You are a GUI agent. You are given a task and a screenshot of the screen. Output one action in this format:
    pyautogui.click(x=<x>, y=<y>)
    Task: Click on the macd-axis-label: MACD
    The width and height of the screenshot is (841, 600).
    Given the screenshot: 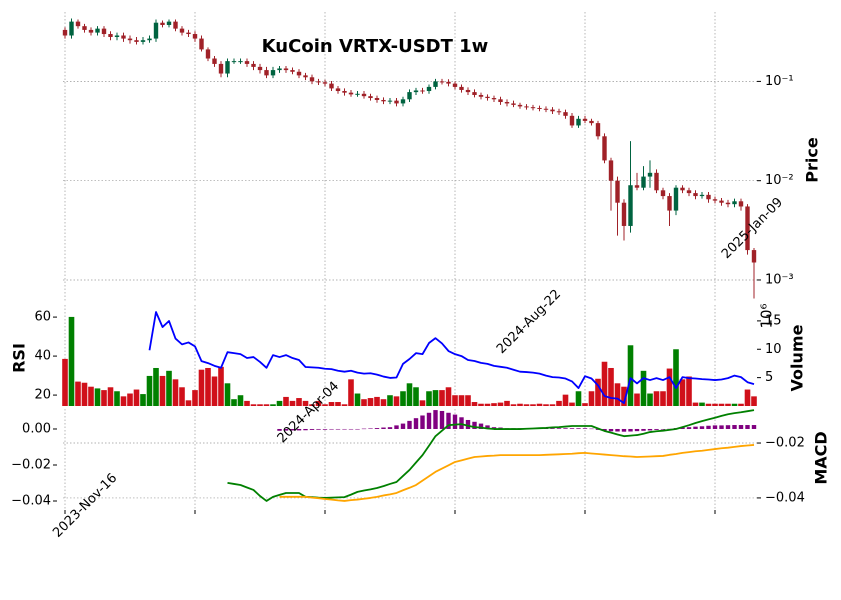 What is the action you would take?
    pyautogui.click(x=821, y=457)
    